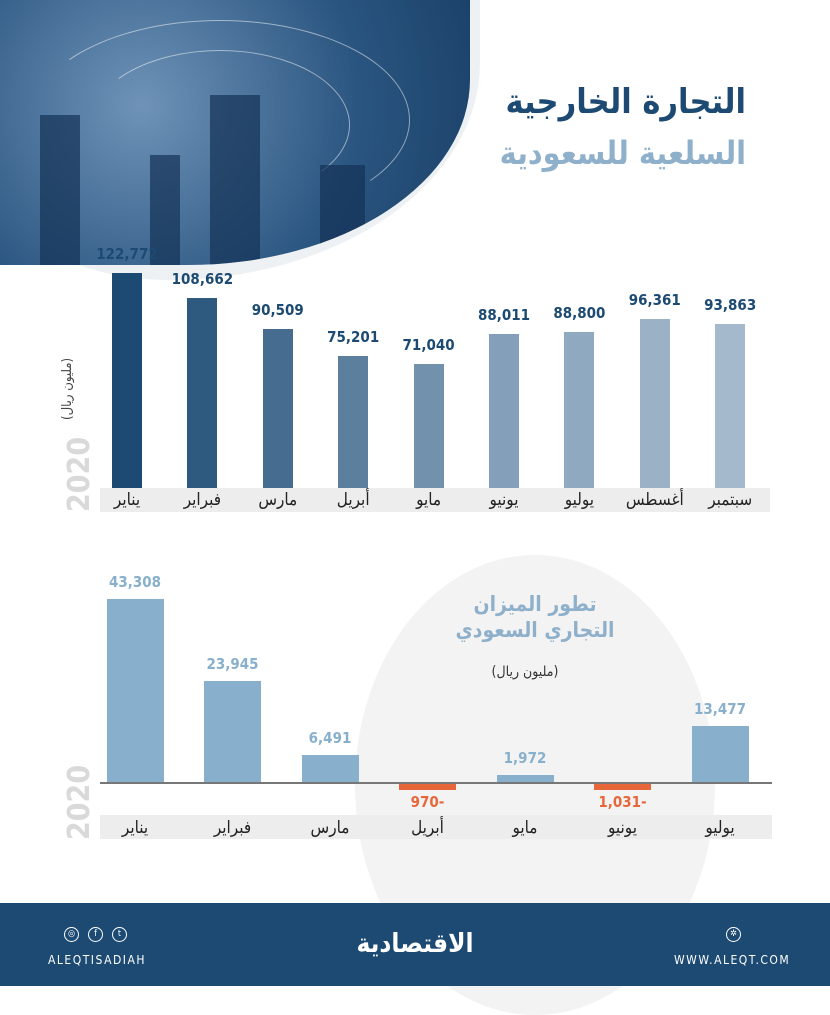 The height and width of the screenshot is (1015, 830). I want to click on unit-label: (مليون ريال), so click(67, 388).